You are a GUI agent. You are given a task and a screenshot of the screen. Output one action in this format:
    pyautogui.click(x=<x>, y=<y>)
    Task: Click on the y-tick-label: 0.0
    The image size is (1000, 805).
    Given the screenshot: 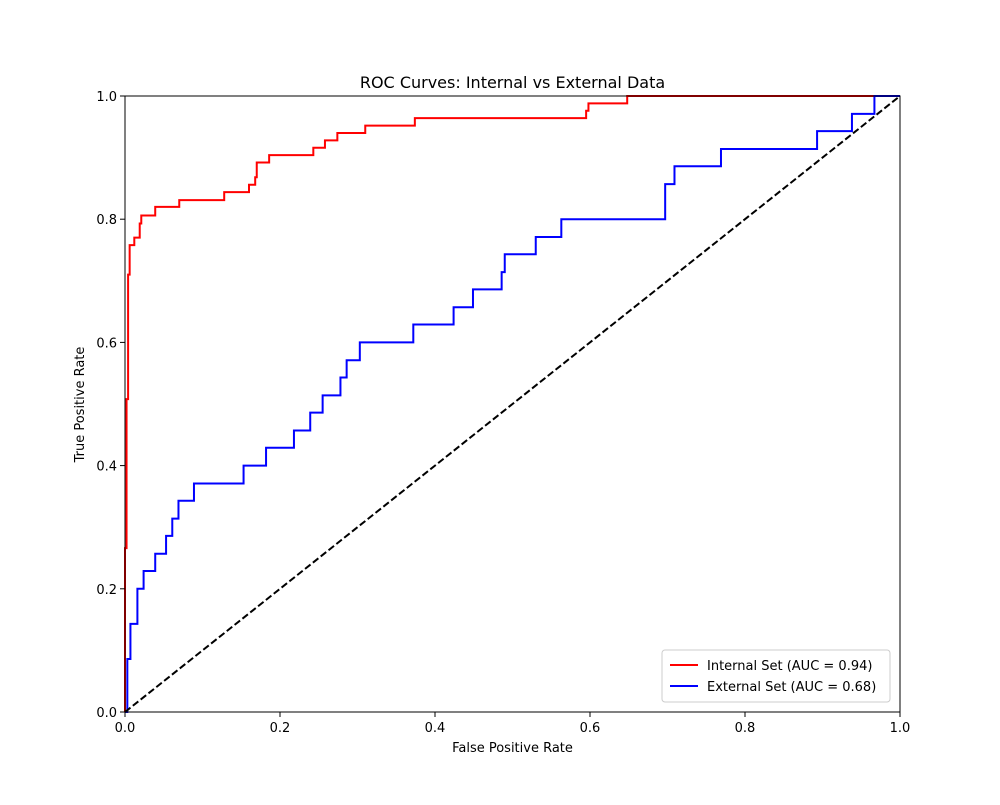 What is the action you would take?
    pyautogui.click(x=106, y=713)
    